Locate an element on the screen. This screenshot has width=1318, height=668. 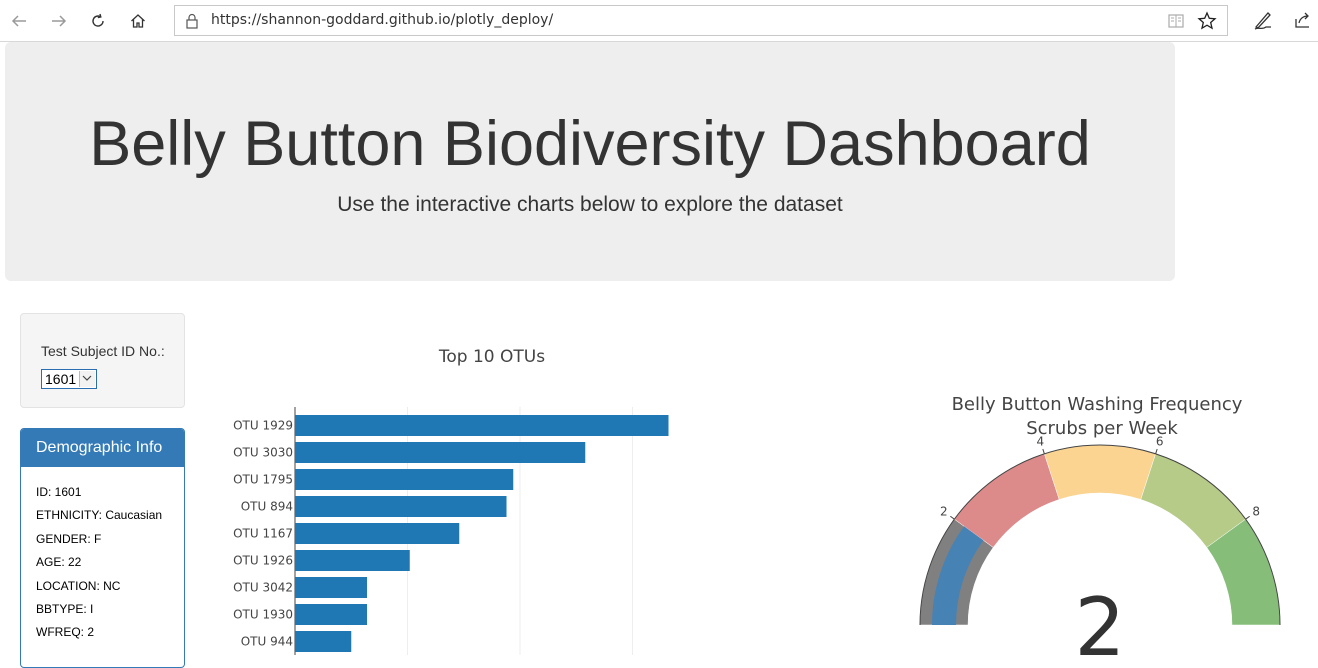
gauge-value-bar is located at coordinates (958, 575).